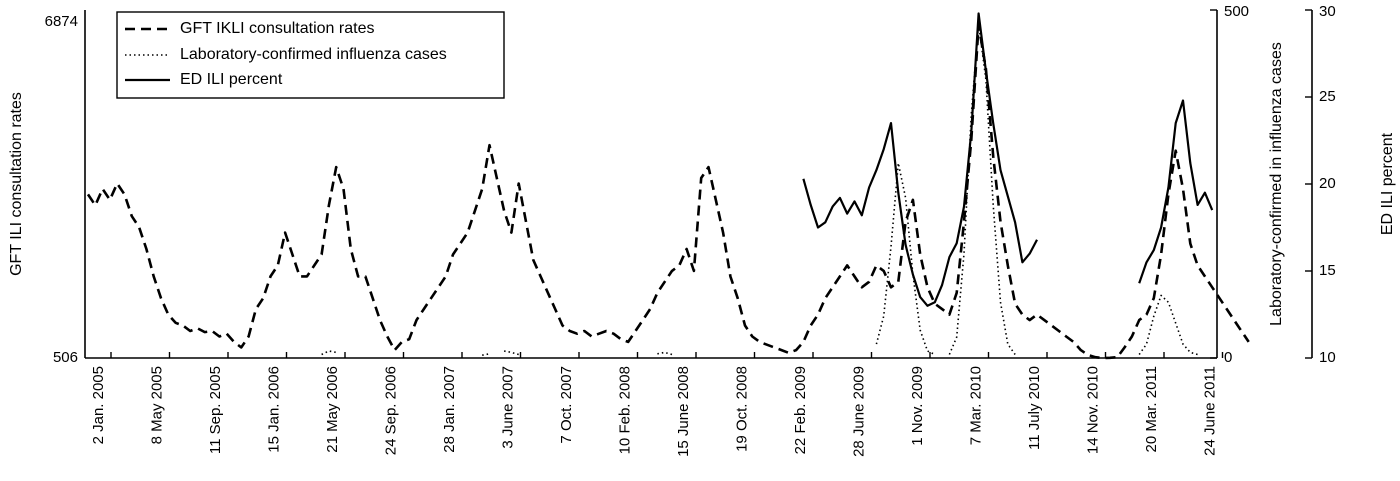 This screenshot has width=1400, height=481. Describe the element at coordinates (624, 410) in the screenshot. I see `x-tick-label: 10 Feb. 2008` at that location.